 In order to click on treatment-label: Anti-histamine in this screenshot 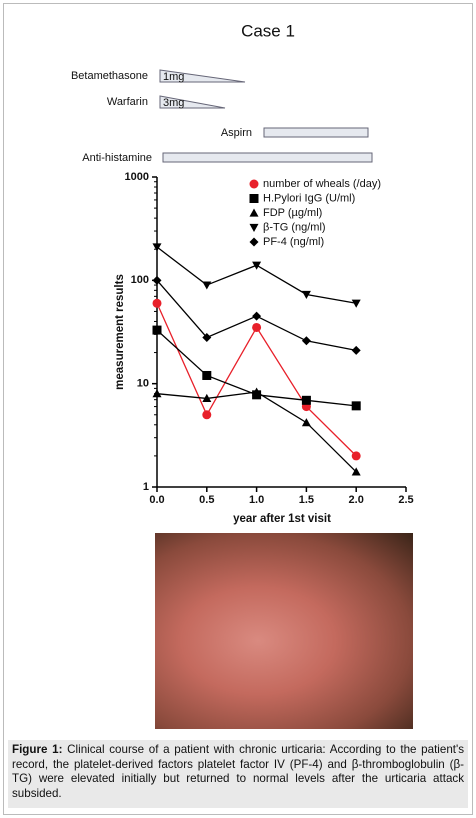, I will do `click(117, 158)`.